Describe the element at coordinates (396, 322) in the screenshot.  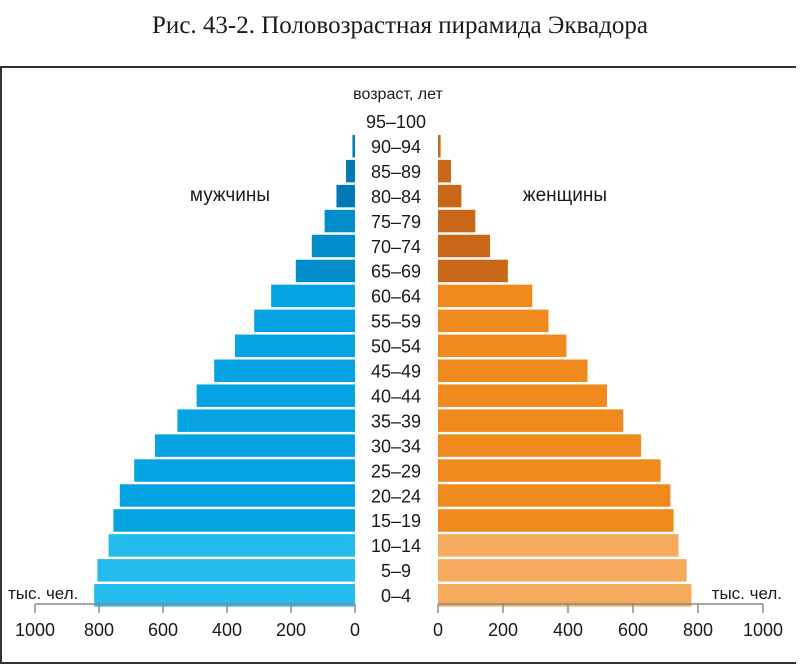
I see `age-label-8: 55–59` at that location.